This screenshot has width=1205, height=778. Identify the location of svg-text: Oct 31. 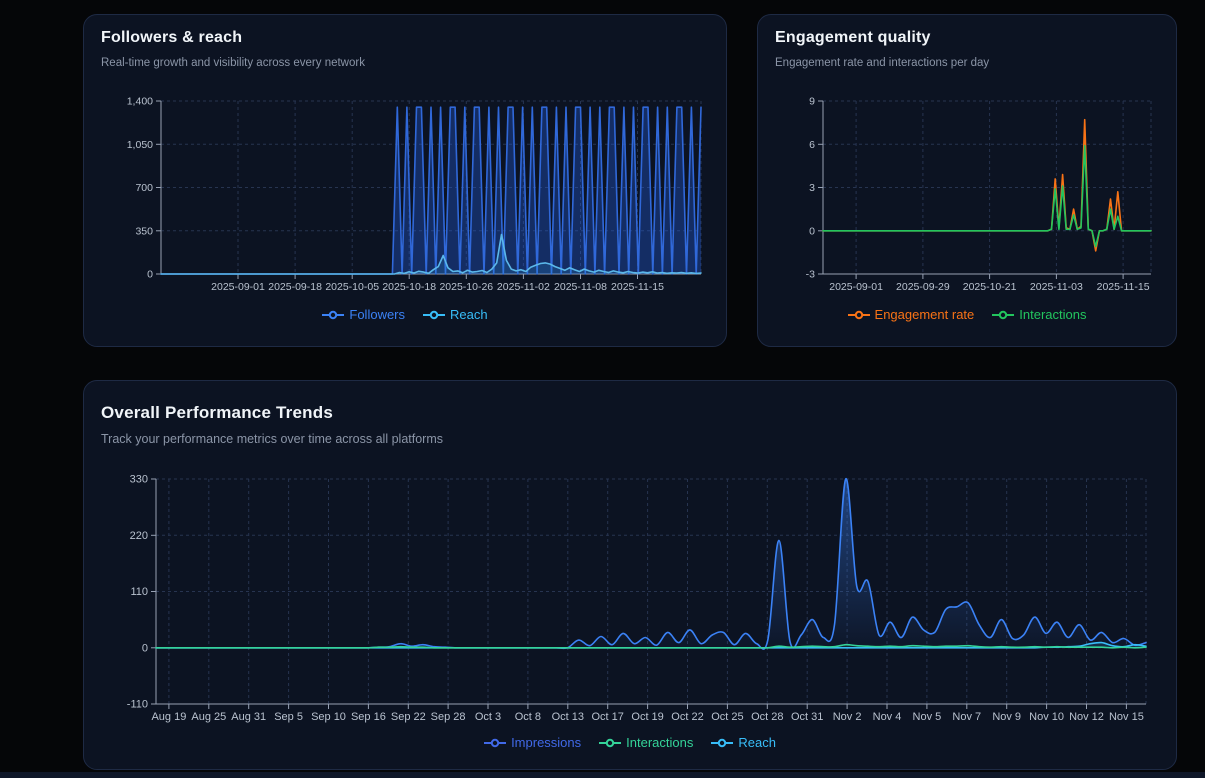
(807, 717).